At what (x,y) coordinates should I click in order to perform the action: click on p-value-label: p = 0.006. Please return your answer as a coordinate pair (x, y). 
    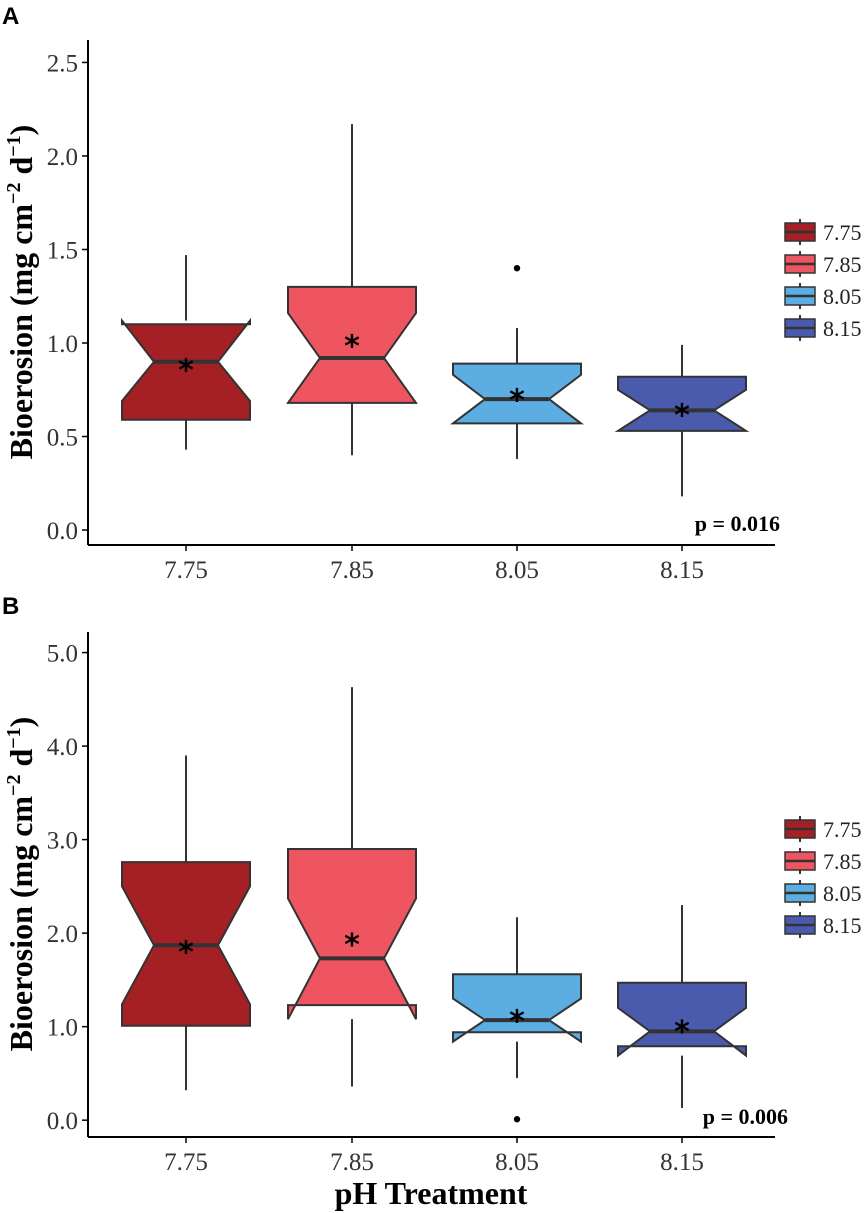
    Looking at the image, I should click on (745, 1116).